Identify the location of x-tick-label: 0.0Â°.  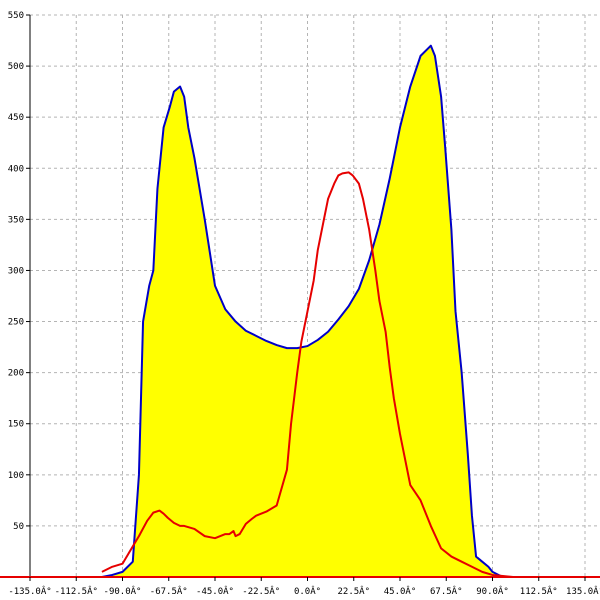
(307, 591).